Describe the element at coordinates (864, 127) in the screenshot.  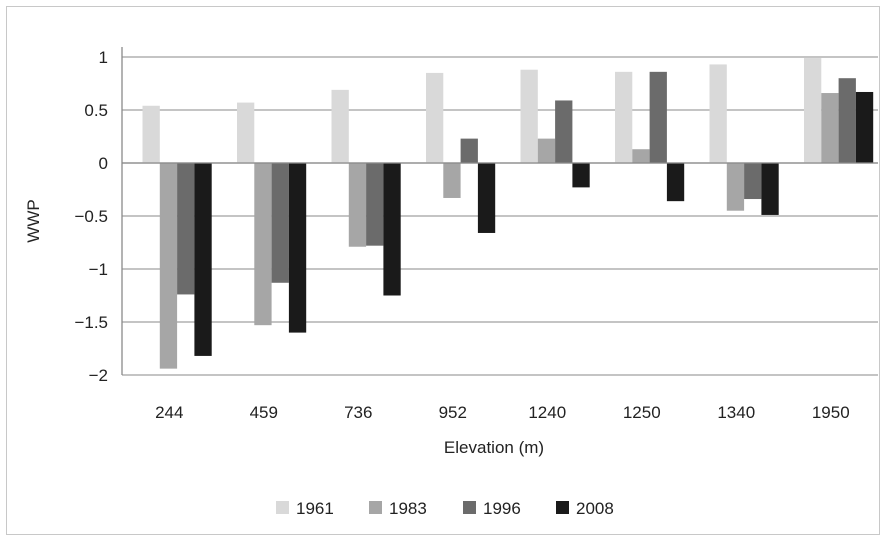
I see `bar-2008-1950` at that location.